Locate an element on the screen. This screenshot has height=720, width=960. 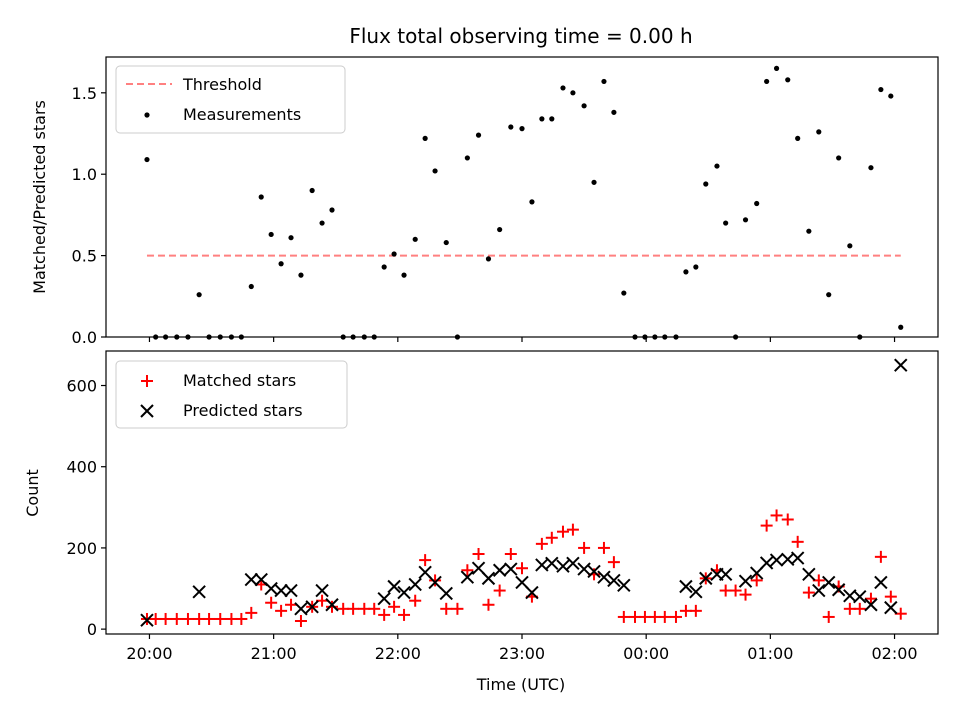
x-axis-label: Time (UTC) is located at coordinates (520, 684).